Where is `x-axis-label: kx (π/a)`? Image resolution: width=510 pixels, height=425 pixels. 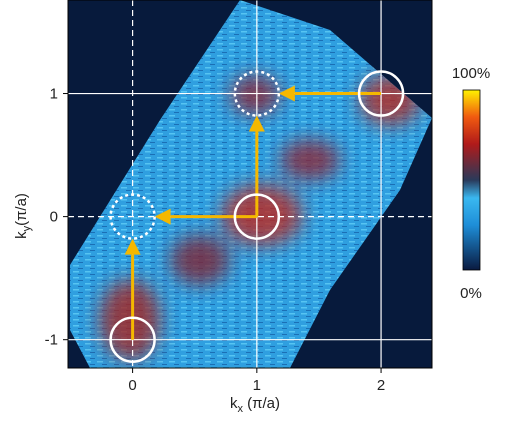 x-axis-label: kx (π/a) is located at coordinates (255, 405).